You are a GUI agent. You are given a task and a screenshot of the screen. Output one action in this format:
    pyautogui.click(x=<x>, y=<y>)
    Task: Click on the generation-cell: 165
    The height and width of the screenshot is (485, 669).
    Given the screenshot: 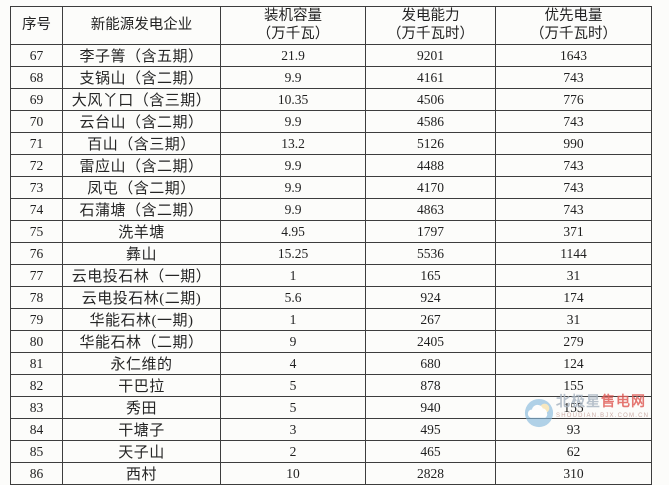 What is the action you would take?
    pyautogui.click(x=430, y=275)
    